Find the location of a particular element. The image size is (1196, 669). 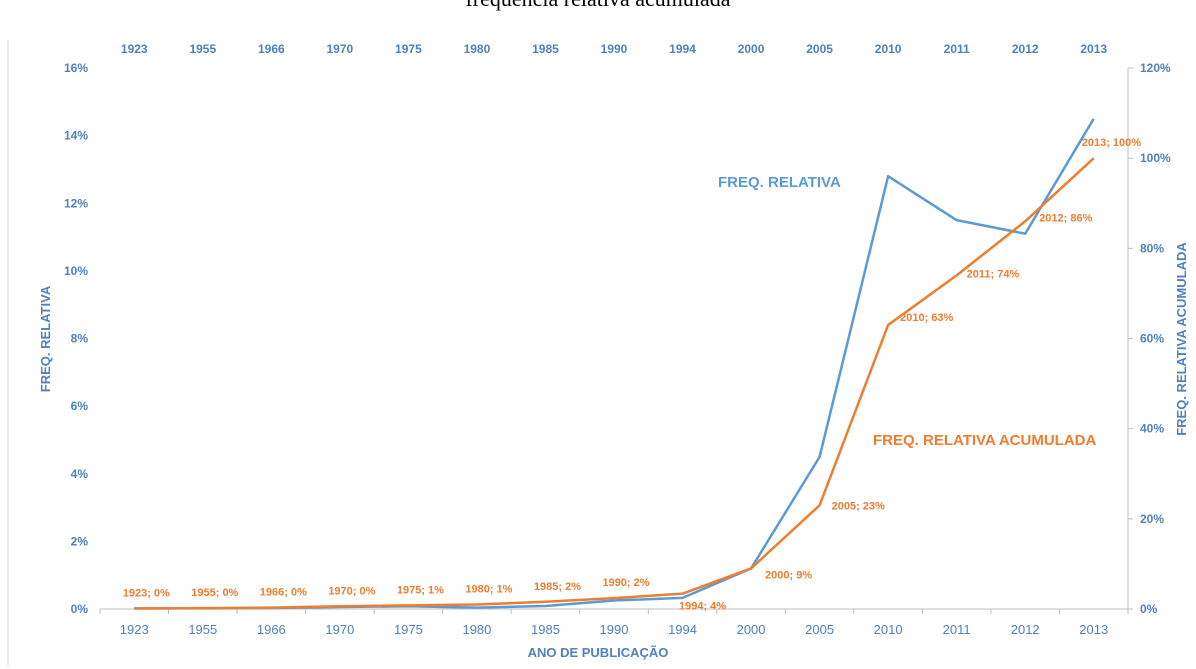

x-axis-title: ANO DE PUBLICAÇÃO is located at coordinates (598, 652).